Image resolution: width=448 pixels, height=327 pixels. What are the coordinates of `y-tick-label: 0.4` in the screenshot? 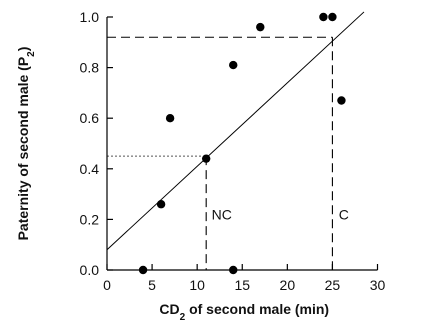 It's located at (90, 169).